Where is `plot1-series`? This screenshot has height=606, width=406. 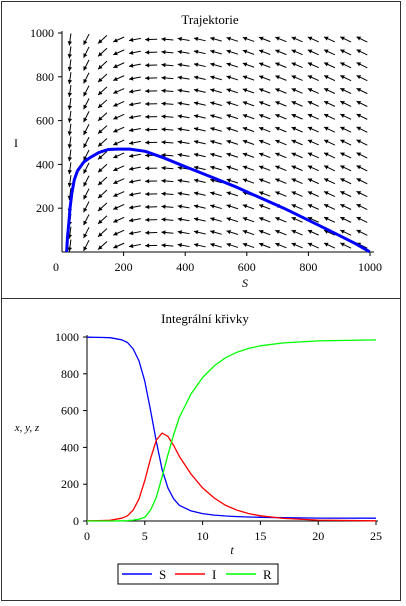 plot1-series is located at coordinates (218, 200).